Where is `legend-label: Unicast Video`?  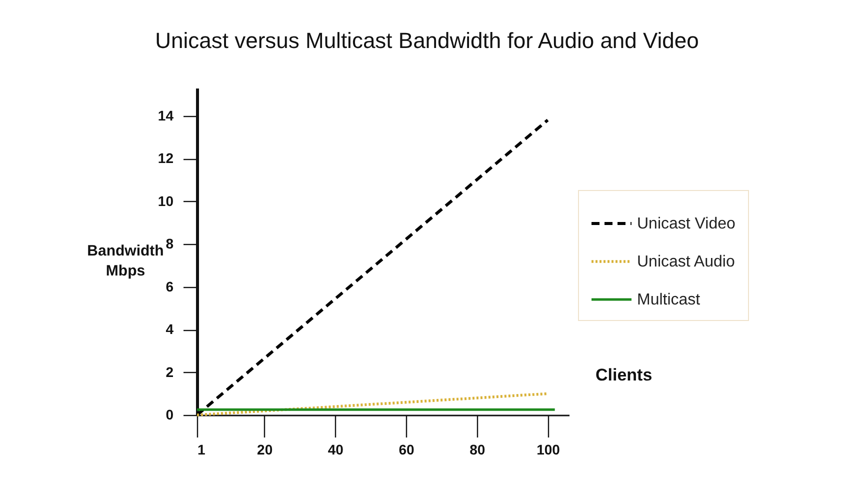
legend-label: Unicast Video is located at coordinates (686, 224).